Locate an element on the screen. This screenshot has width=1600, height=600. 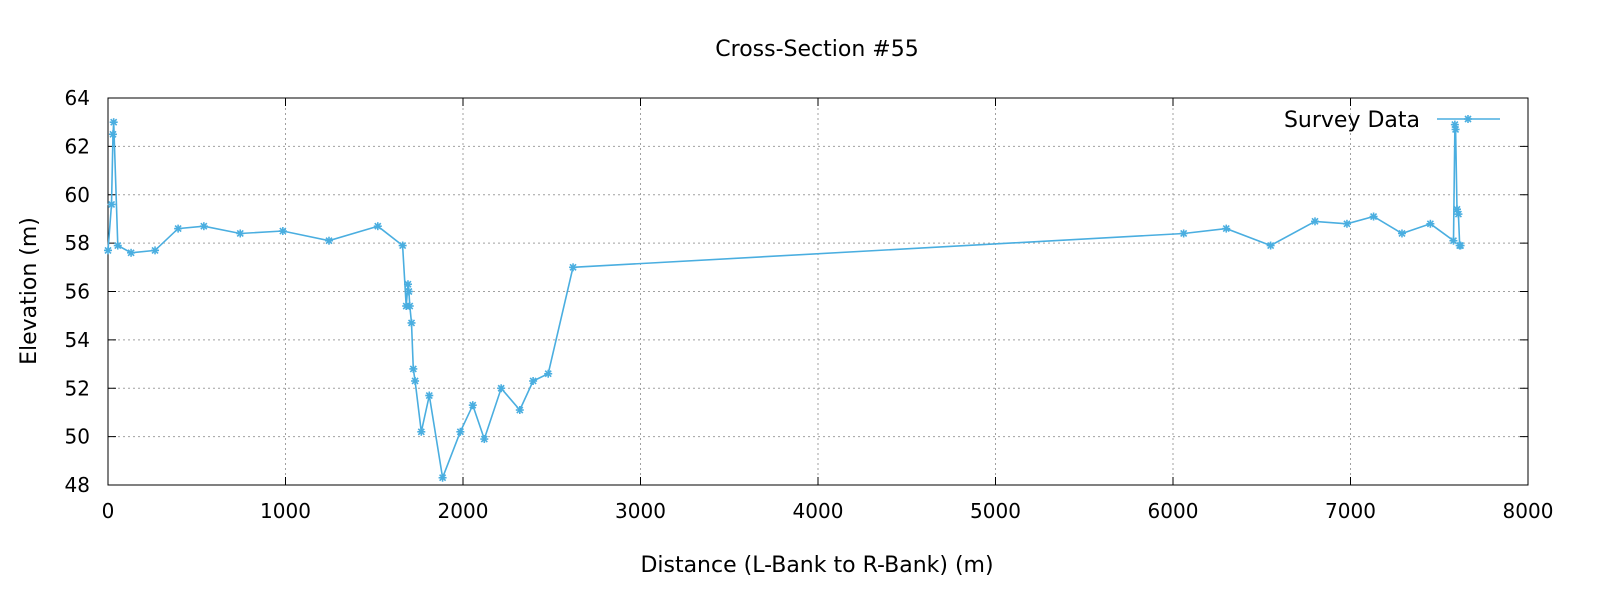
y-tick-label: 56 is located at coordinates (77, 292).